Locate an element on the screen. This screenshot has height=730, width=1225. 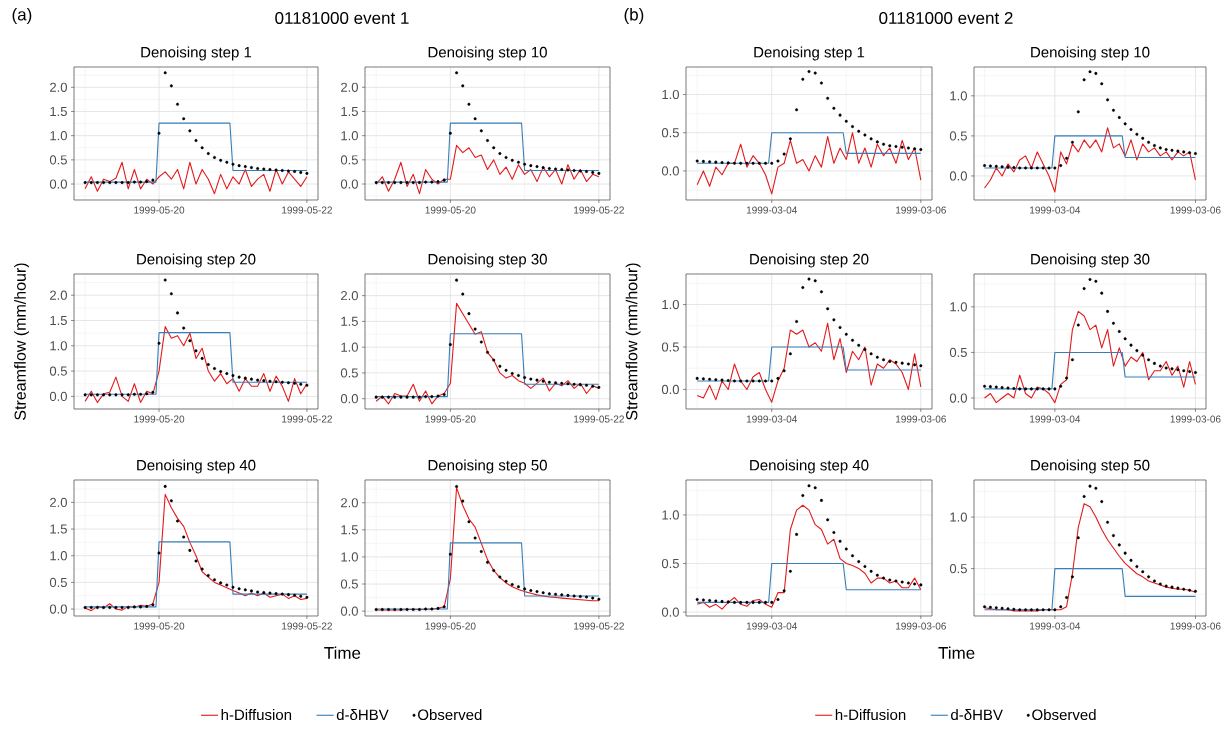
legend-label: d-δHBV is located at coordinates (977, 715).